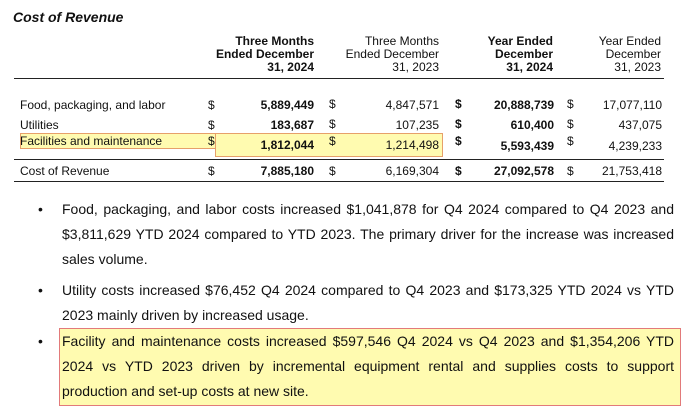 Image resolution: width=681 pixels, height=409 pixels. Describe the element at coordinates (292, 125) in the screenshot. I see `cell-value: 183,687` at that location.